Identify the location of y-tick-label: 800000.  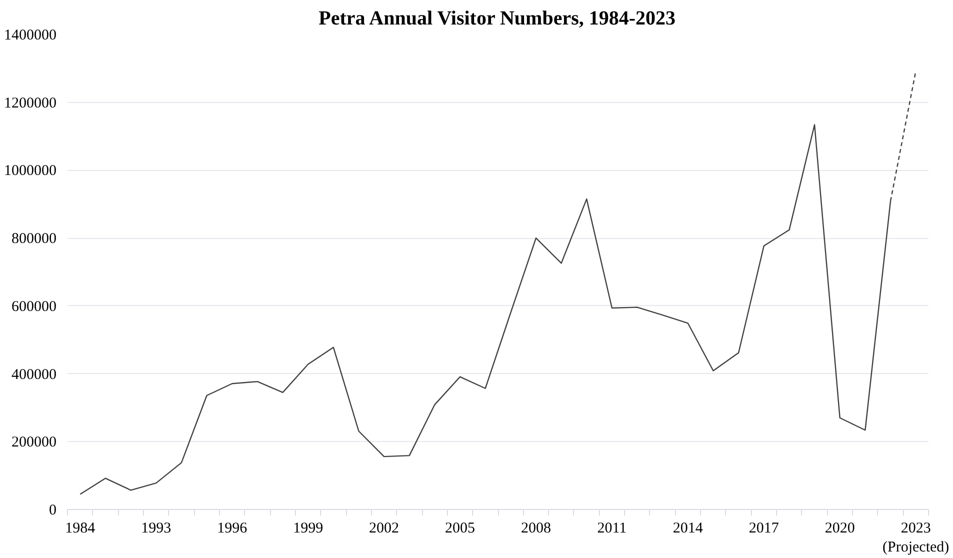
(34, 239).